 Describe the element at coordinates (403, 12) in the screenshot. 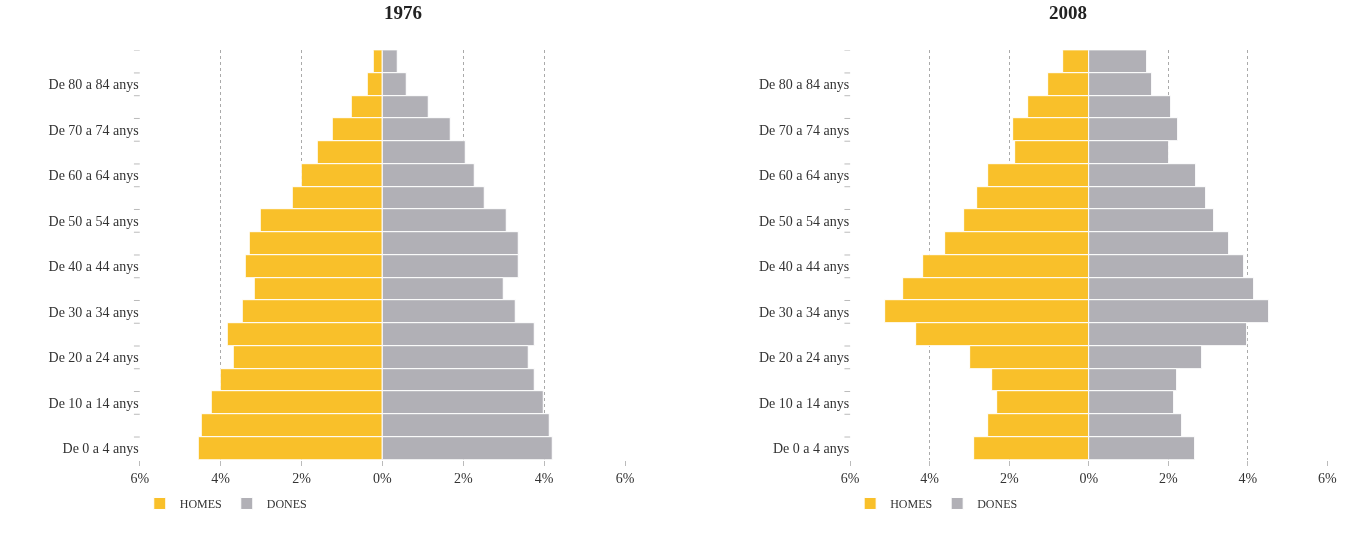

I see `chart-title: 1976` at that location.